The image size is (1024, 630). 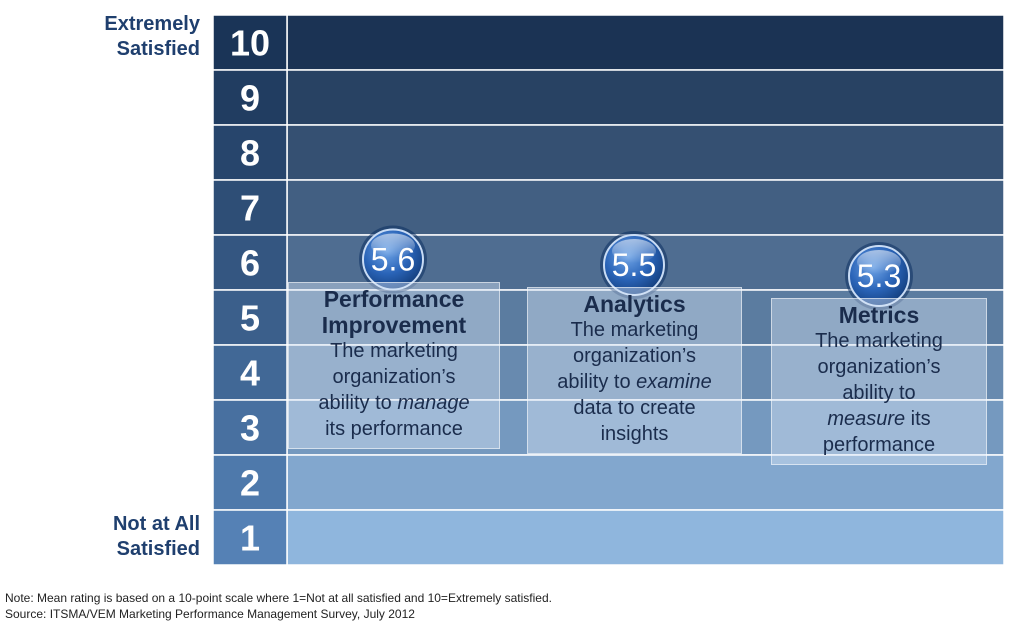 I want to click on value-label-1: 5.6, so click(x=393, y=260).